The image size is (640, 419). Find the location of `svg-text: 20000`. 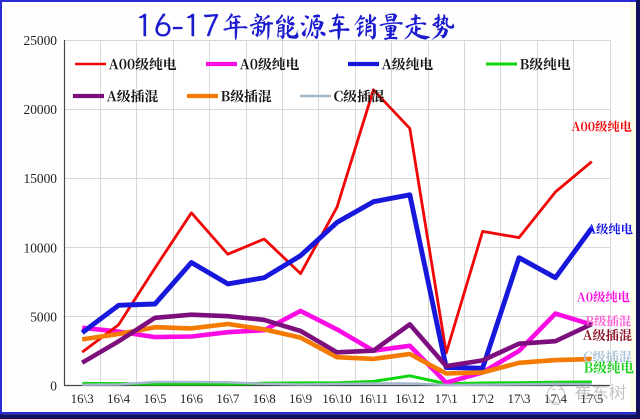

svg-text: 20000 is located at coordinates (41, 109).